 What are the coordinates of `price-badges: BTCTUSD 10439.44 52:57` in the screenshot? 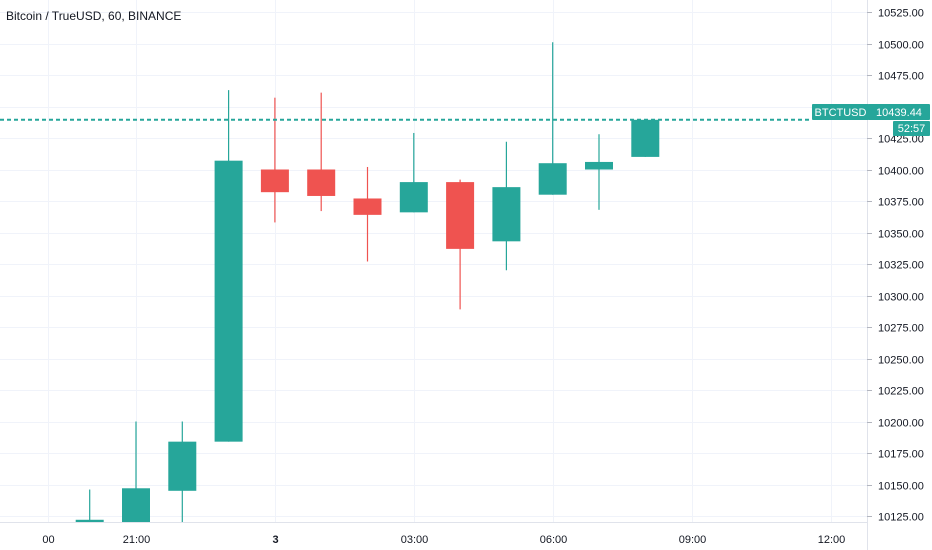 It's located at (871, 120).